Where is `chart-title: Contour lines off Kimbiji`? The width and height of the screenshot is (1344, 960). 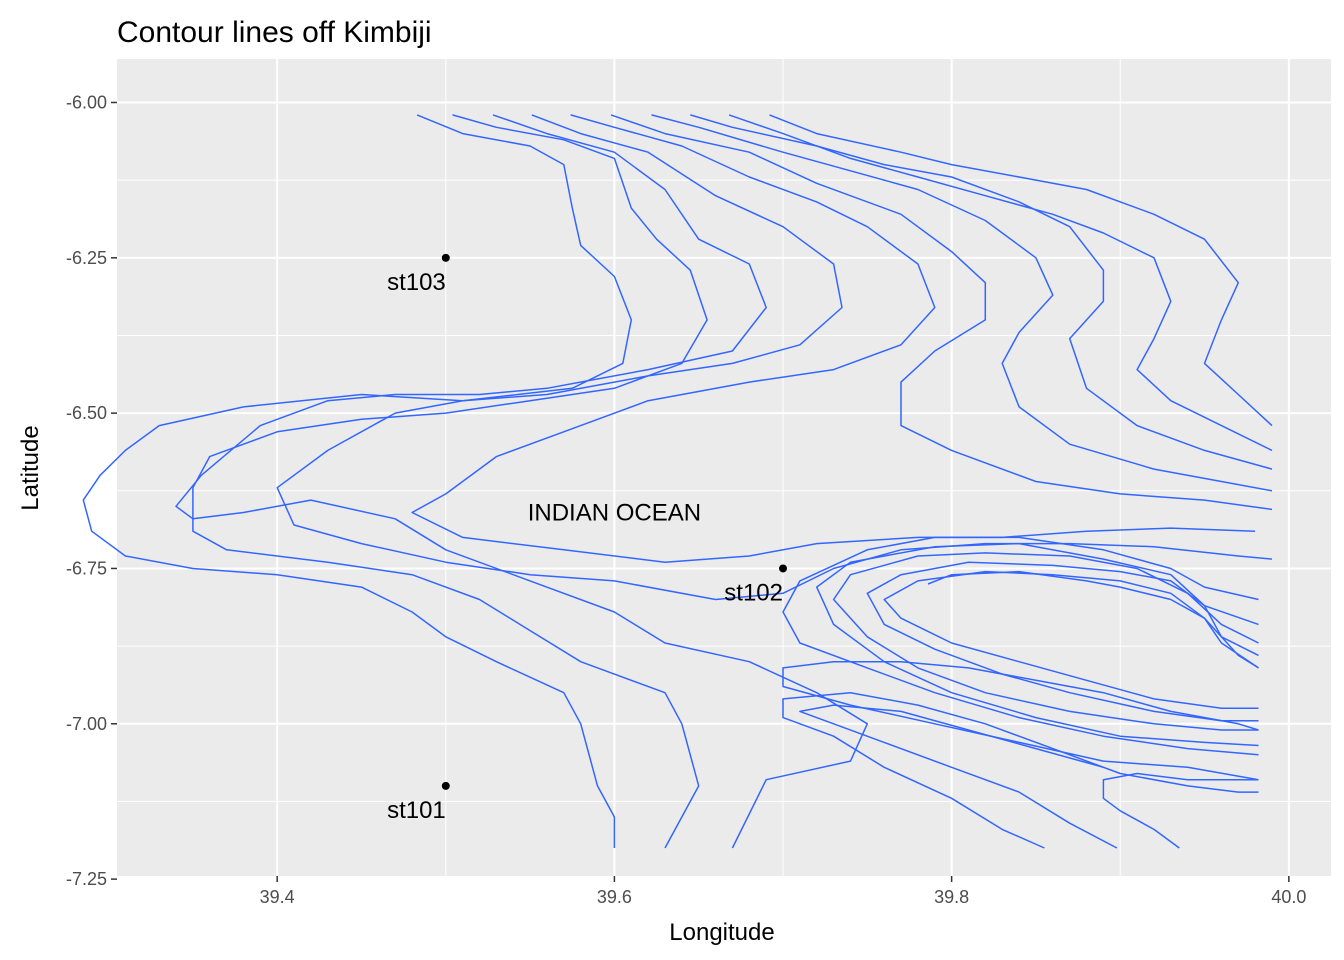
chart-title: Contour lines off Kimbiji is located at coordinates (274, 32).